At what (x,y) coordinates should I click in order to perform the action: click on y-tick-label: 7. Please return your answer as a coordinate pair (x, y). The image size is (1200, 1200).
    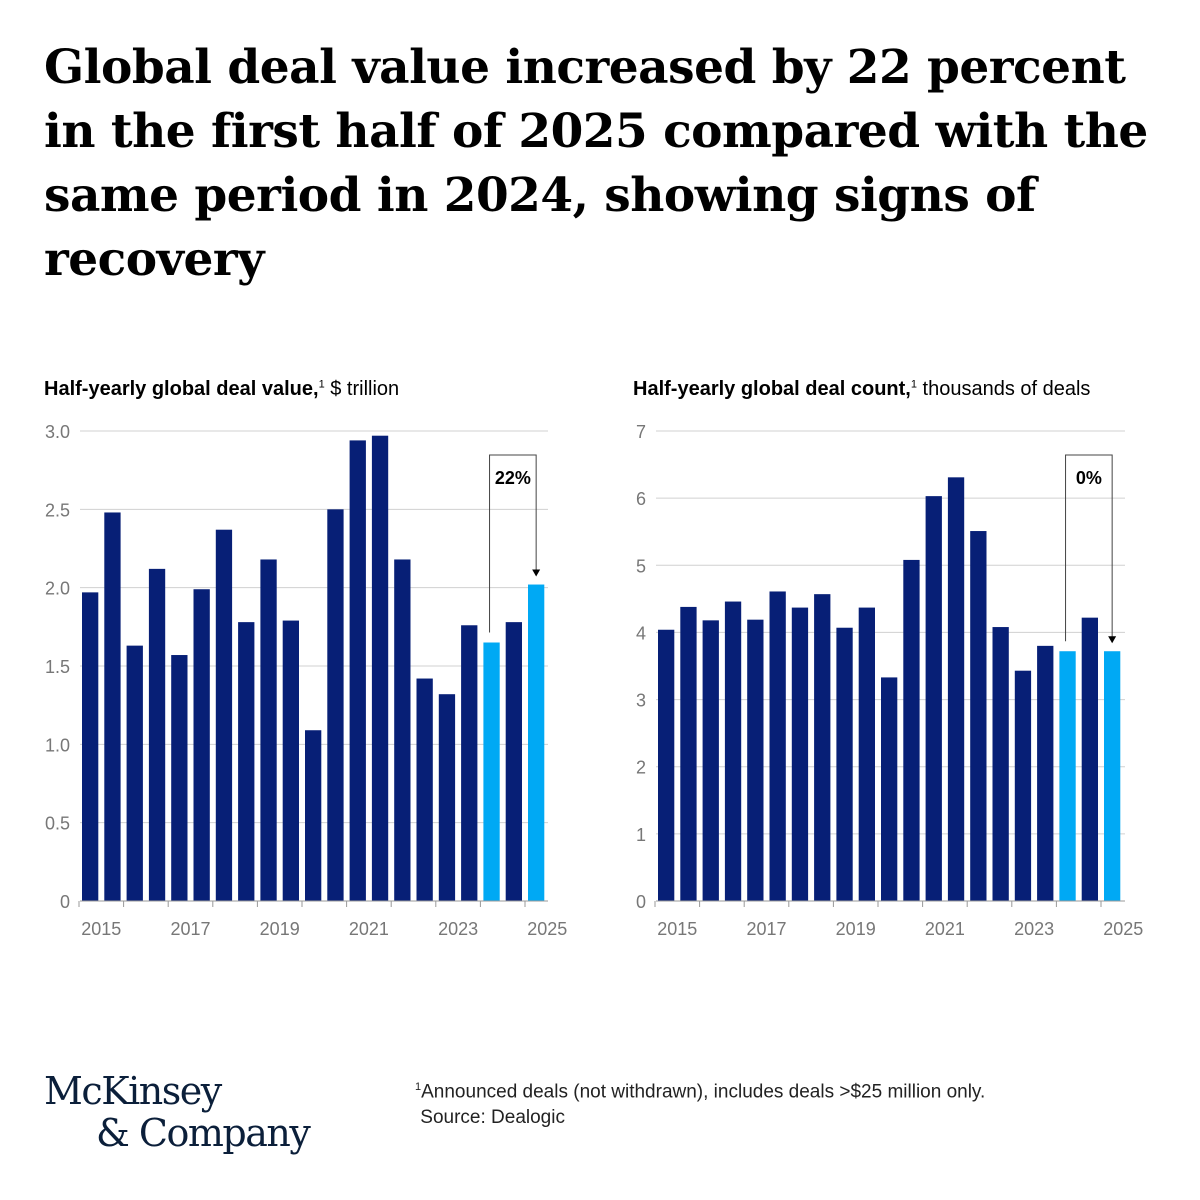
    Looking at the image, I should click on (641, 432).